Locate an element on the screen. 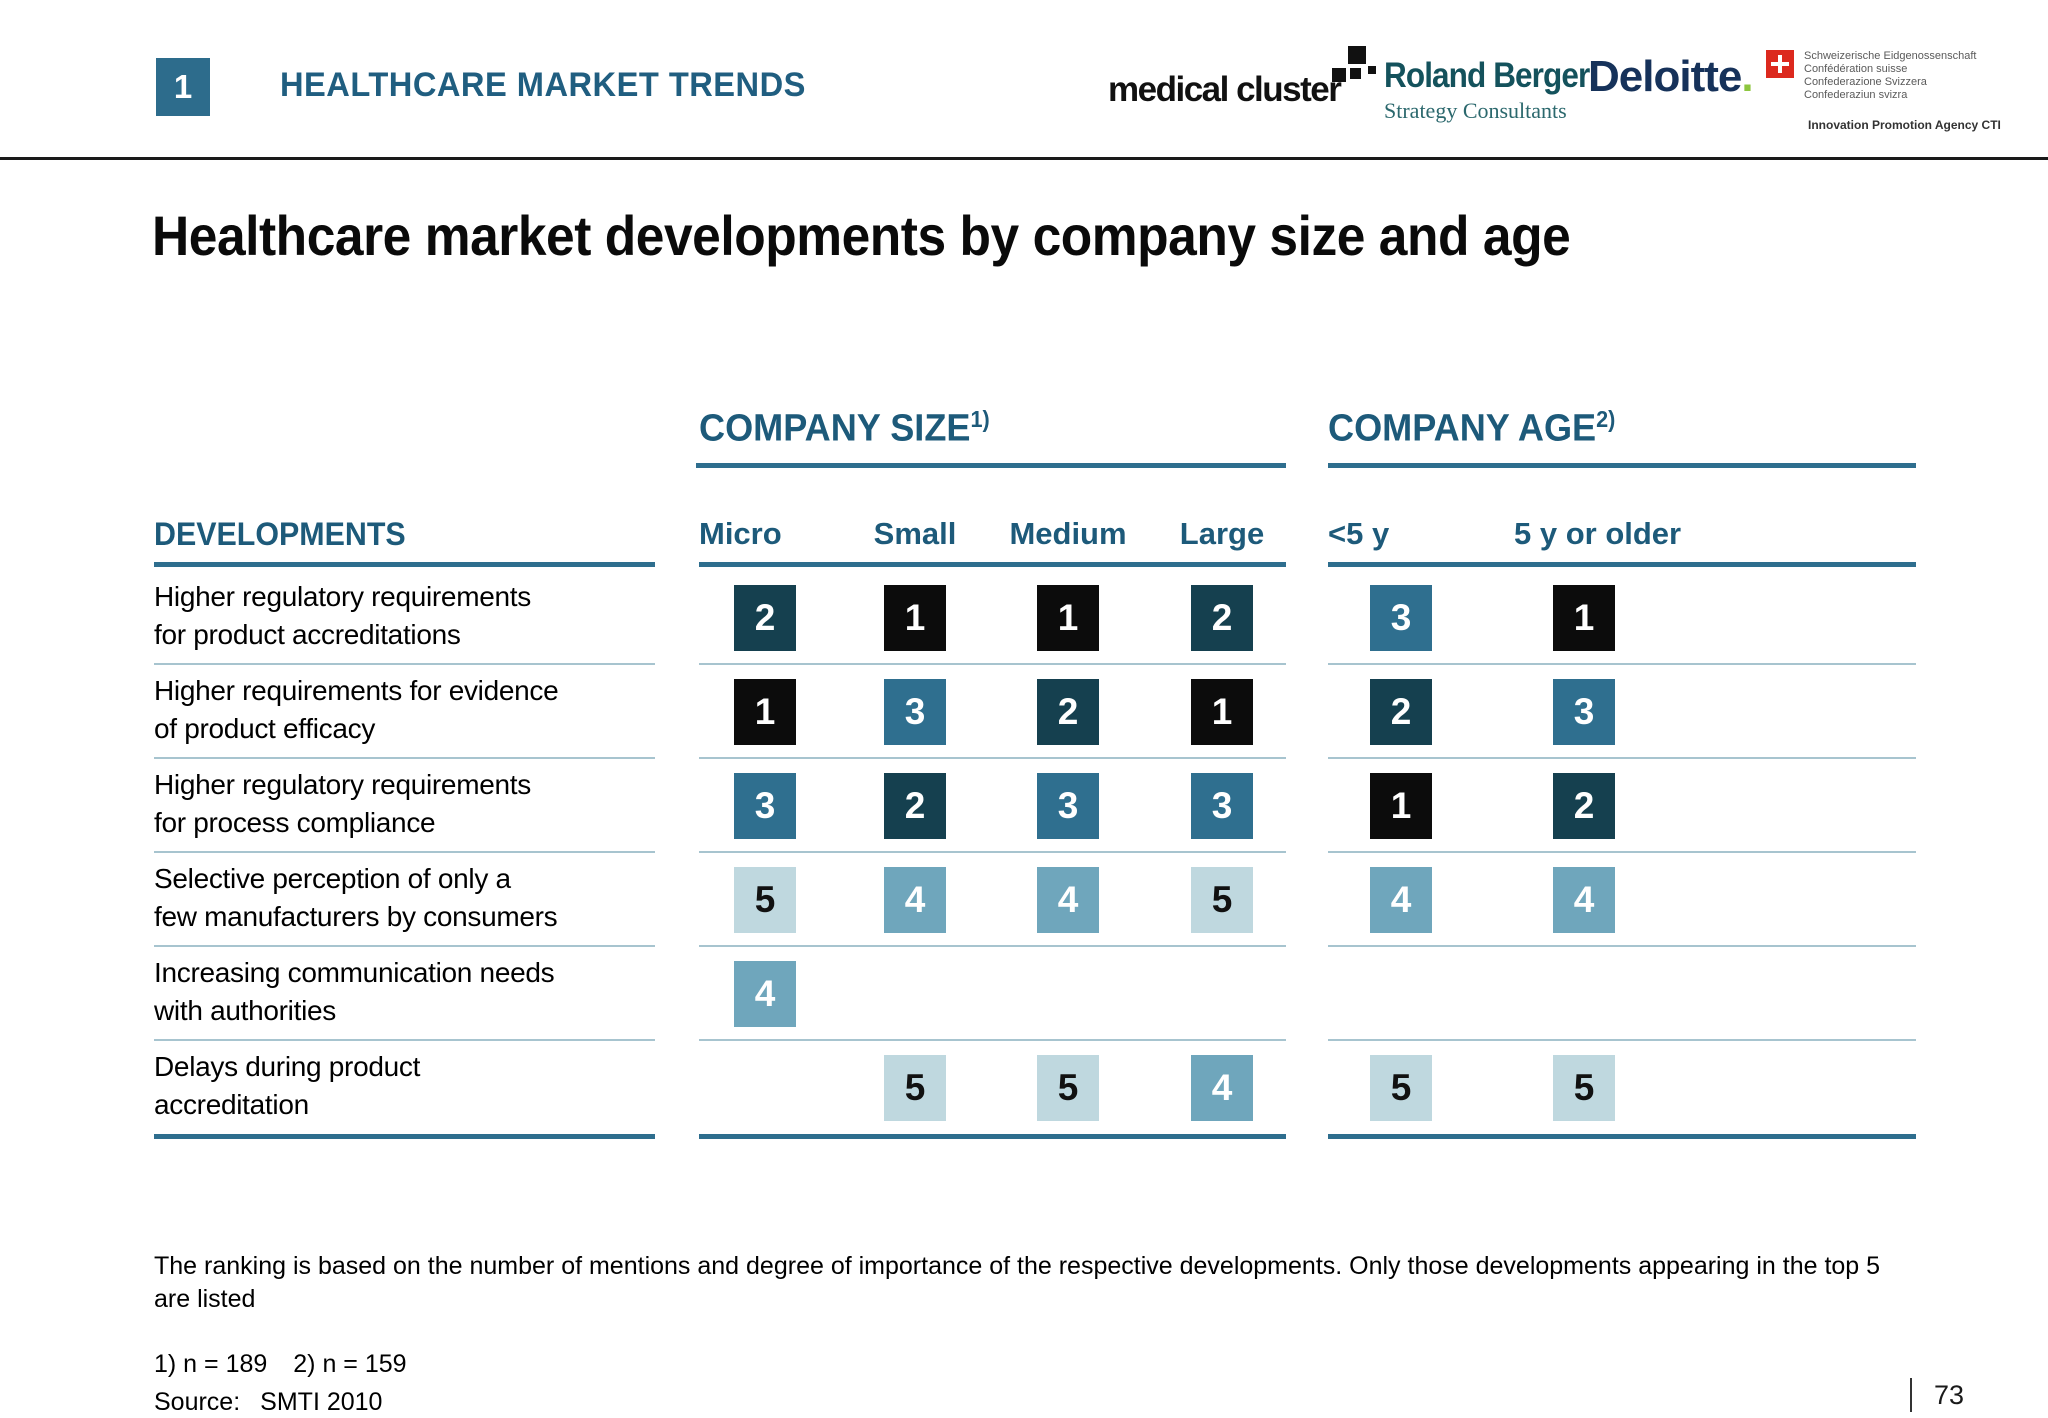 The image size is (2048, 1418). swiss-line: Confédération suisse is located at coordinates (1856, 69).